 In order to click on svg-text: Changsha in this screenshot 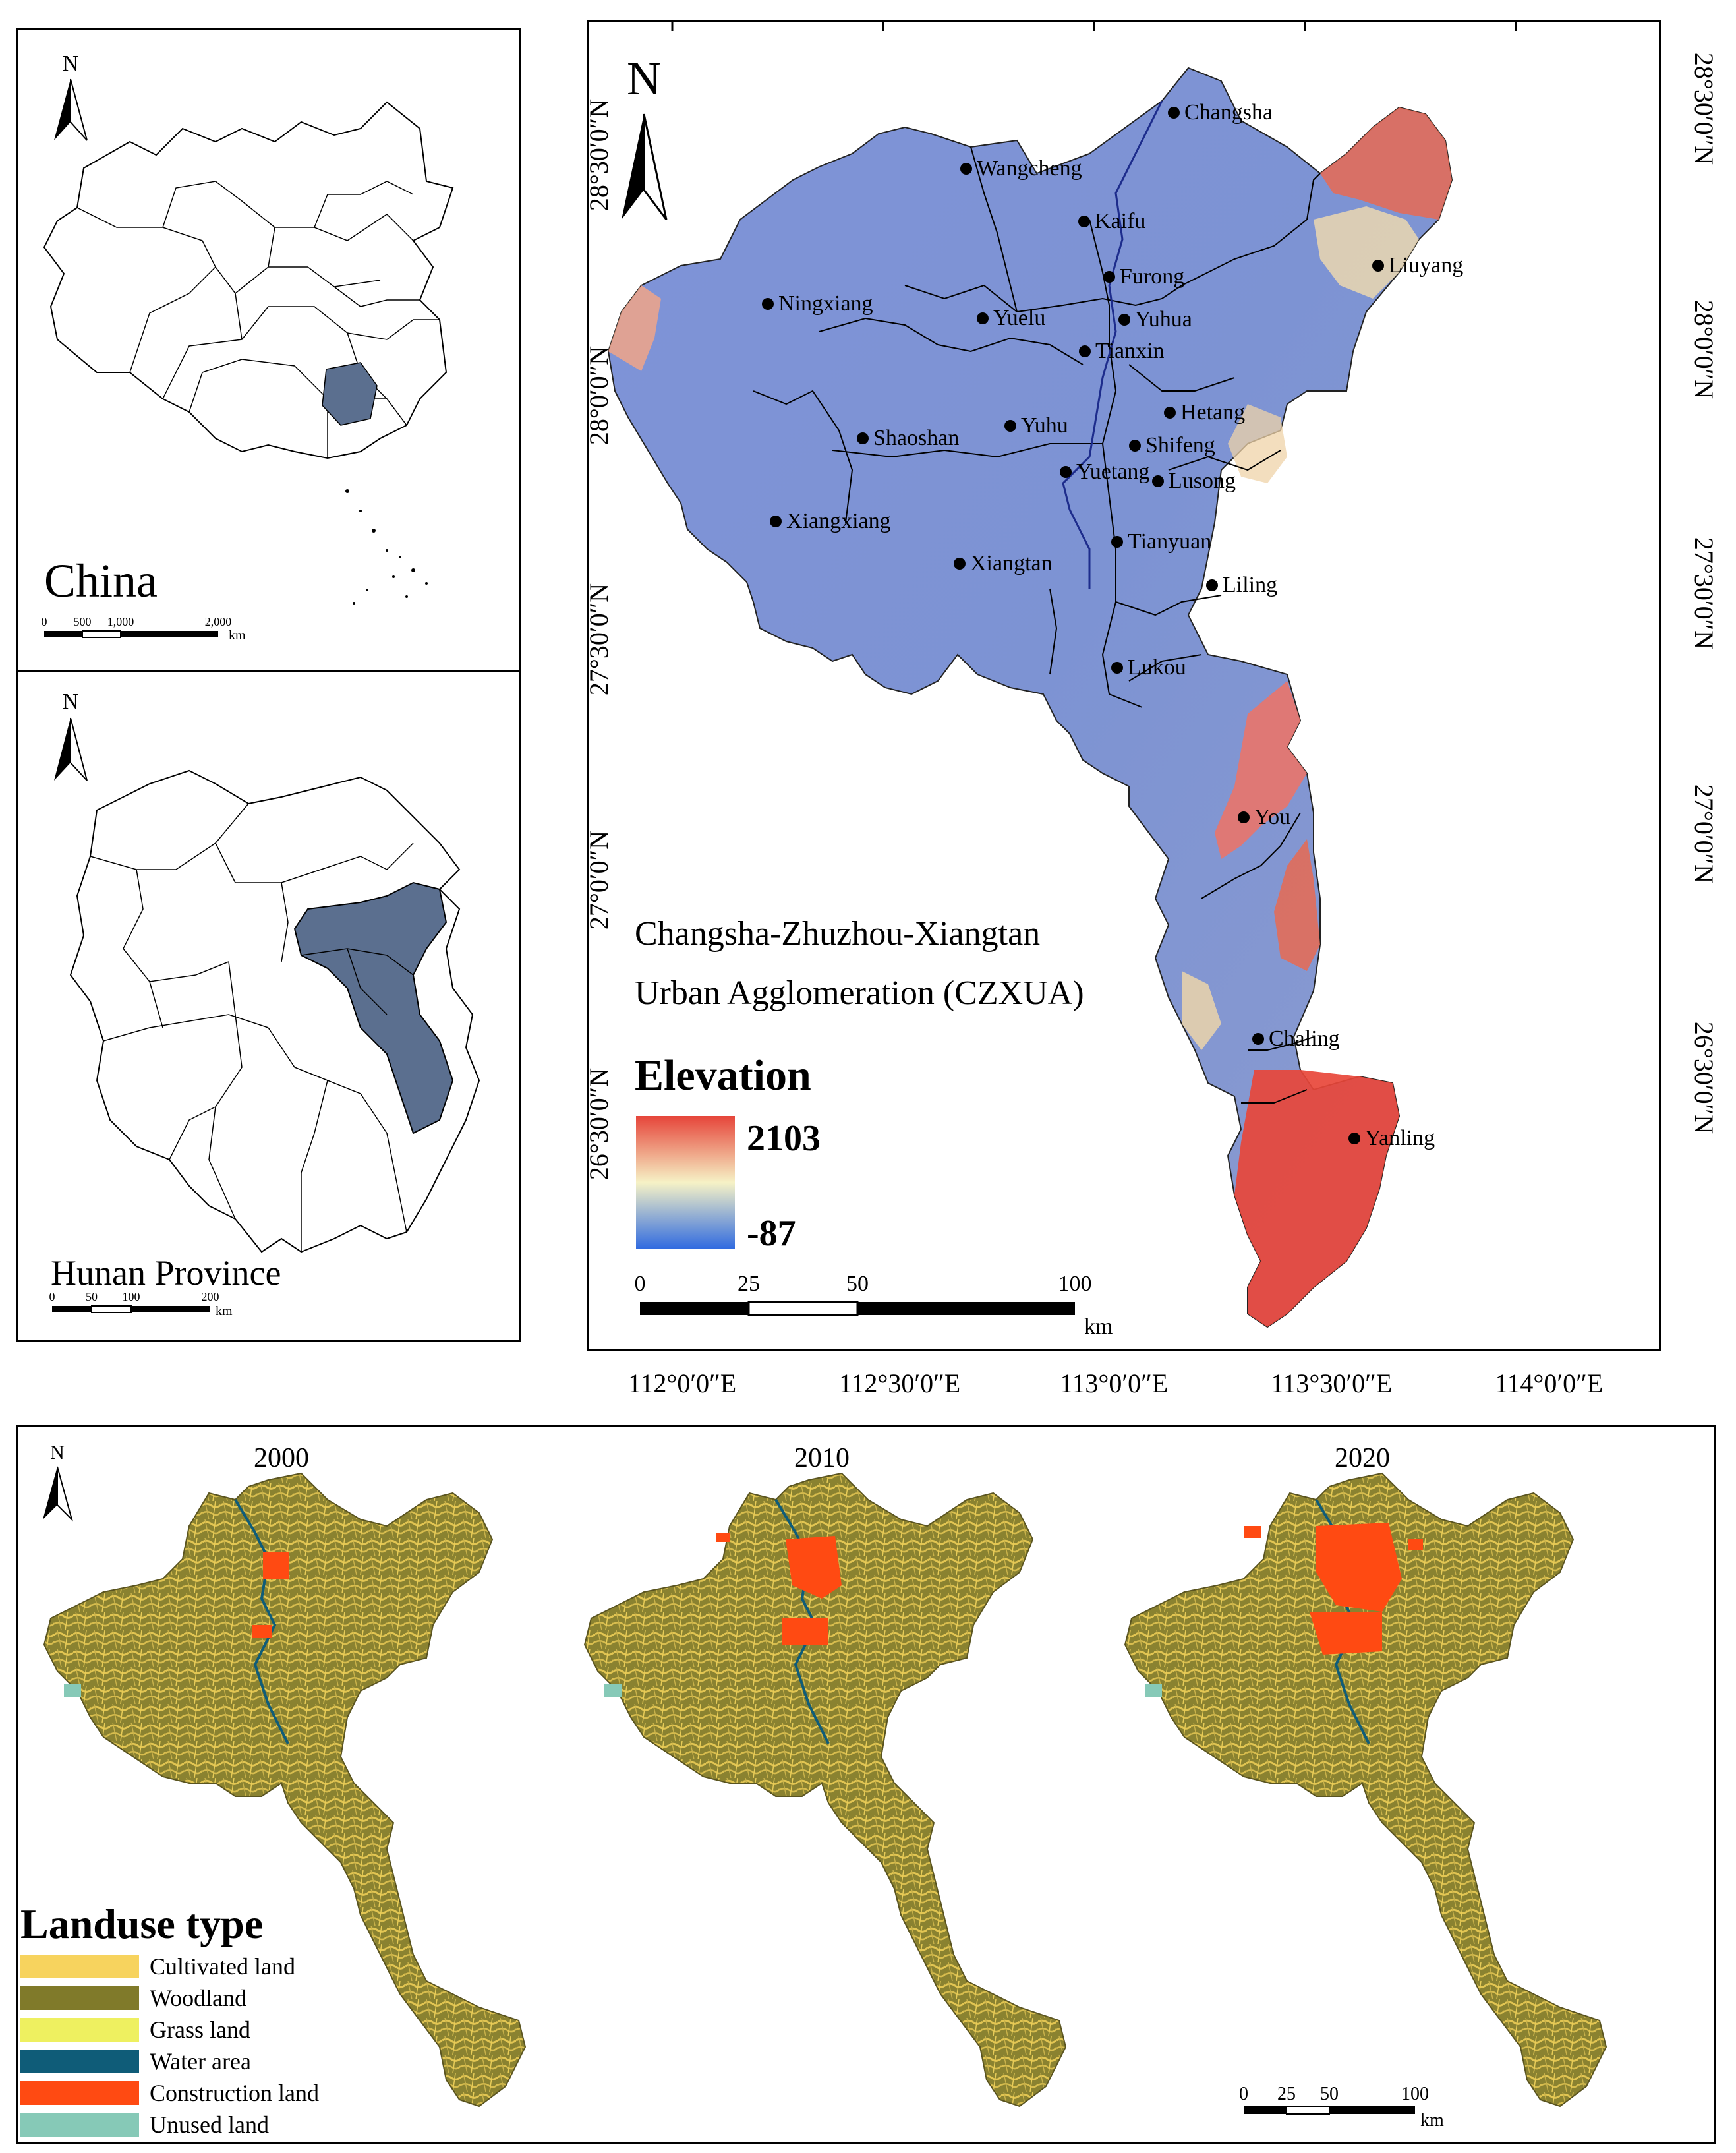, I will do `click(1228, 112)`.